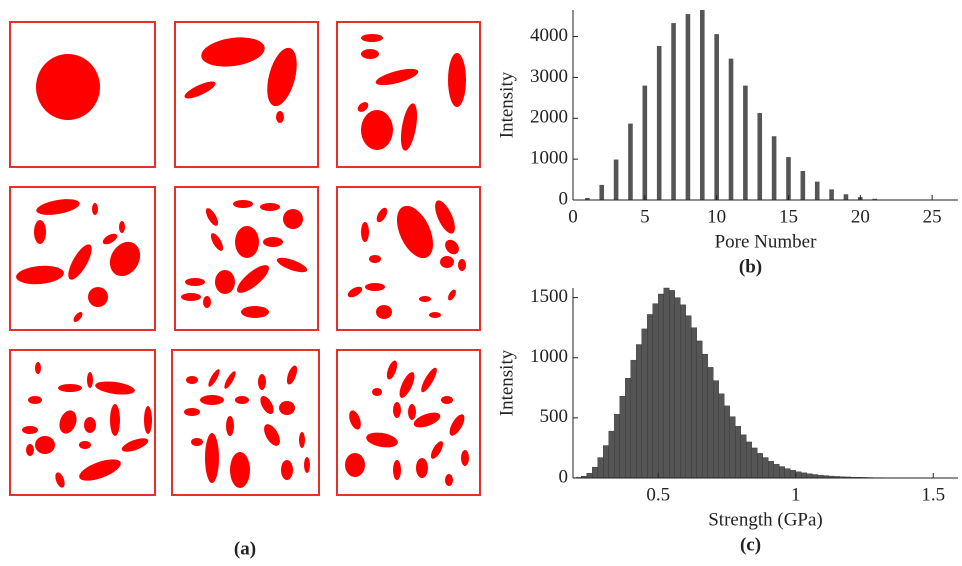 This screenshot has width=962, height=566. What do you see at coordinates (750, 544) in the screenshot?
I see `chart-caption: (c)` at bounding box center [750, 544].